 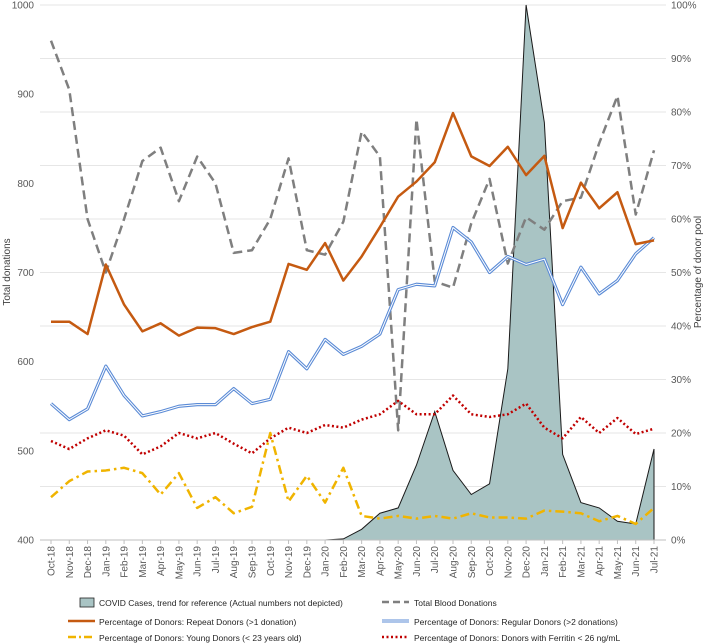 What do you see at coordinates (698, 272) in the screenshot?
I see `right-axis-title: Percentage of donor pool` at bounding box center [698, 272].